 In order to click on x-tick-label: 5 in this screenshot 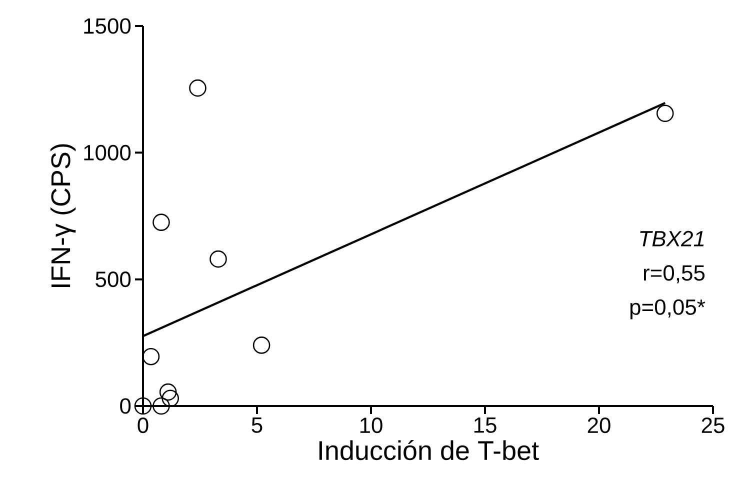, I will do `click(257, 425)`.